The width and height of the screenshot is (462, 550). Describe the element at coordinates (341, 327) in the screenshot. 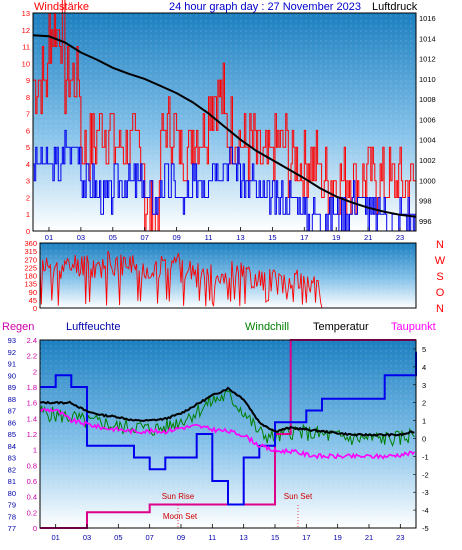

I see `temperature-label: Temperatur` at that location.